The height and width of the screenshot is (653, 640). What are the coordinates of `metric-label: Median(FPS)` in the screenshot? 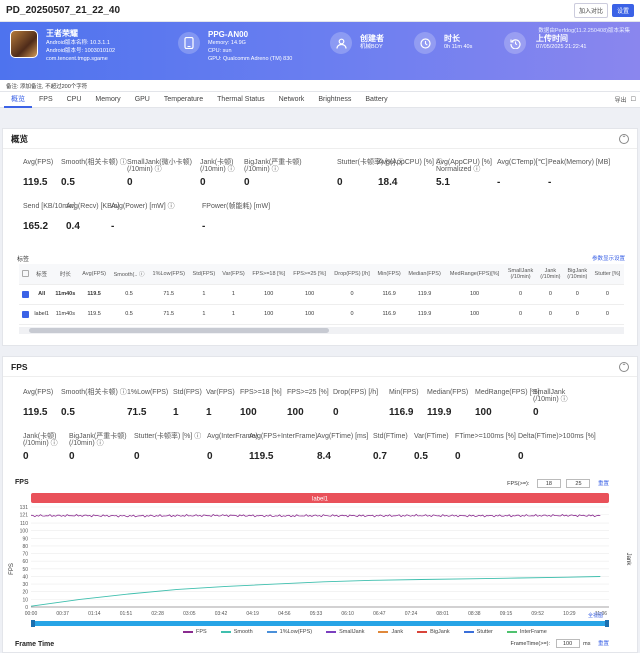 It's located at (448, 392).